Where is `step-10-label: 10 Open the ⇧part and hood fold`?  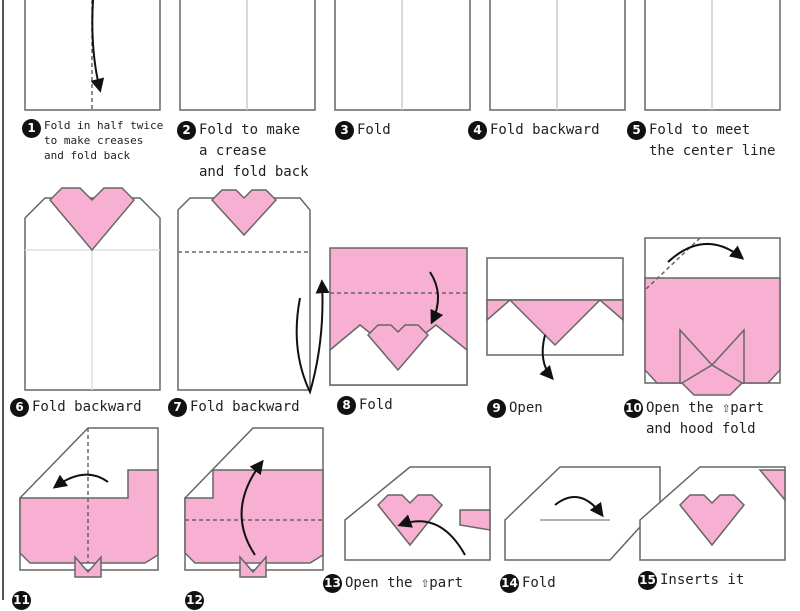
step-10-label: 10 Open the ⇧part and hood fold is located at coordinates (694, 419).